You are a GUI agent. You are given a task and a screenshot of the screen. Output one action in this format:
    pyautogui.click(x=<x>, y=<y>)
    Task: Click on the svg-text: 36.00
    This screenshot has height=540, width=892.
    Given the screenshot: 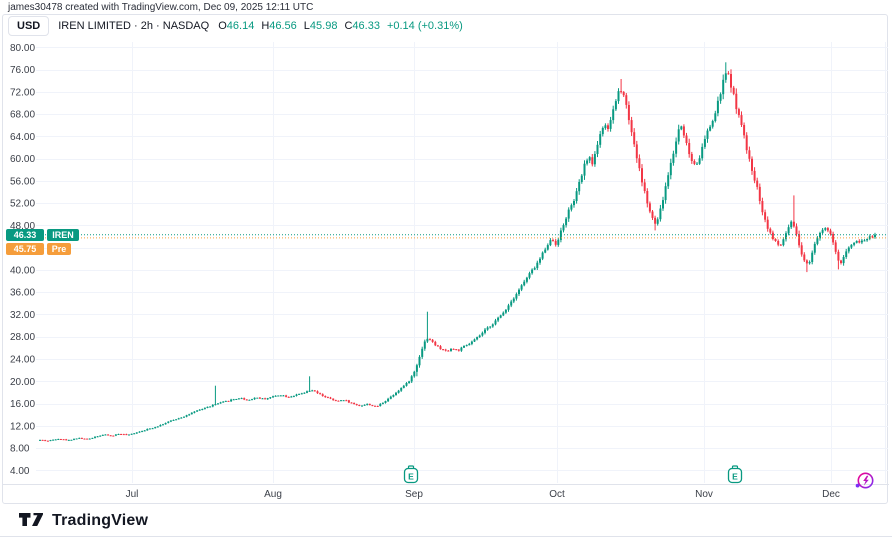 What is the action you would take?
    pyautogui.click(x=22, y=293)
    